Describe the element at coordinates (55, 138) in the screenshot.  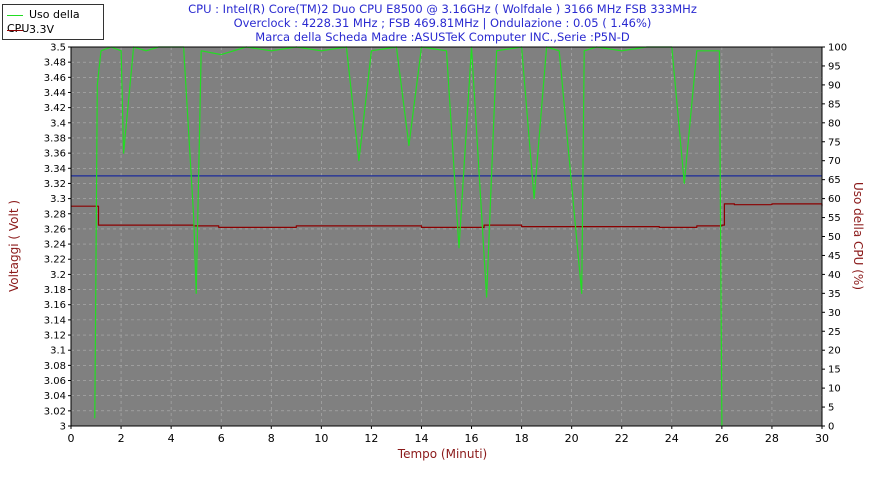
I see `y-left-tick-label: 3.38` at that location.